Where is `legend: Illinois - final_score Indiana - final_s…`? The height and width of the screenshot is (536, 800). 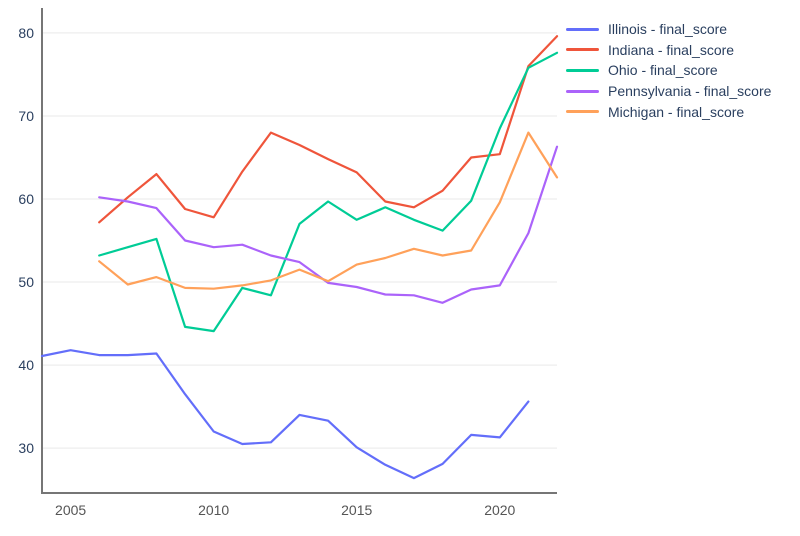 legend: Illinois - final_score Indiana - final_s… is located at coordinates (668, 70).